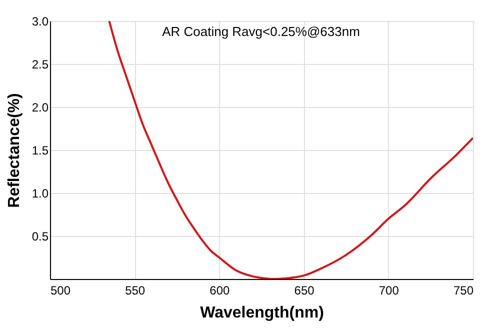  I want to click on x-tick-label: 500, so click(60, 291).